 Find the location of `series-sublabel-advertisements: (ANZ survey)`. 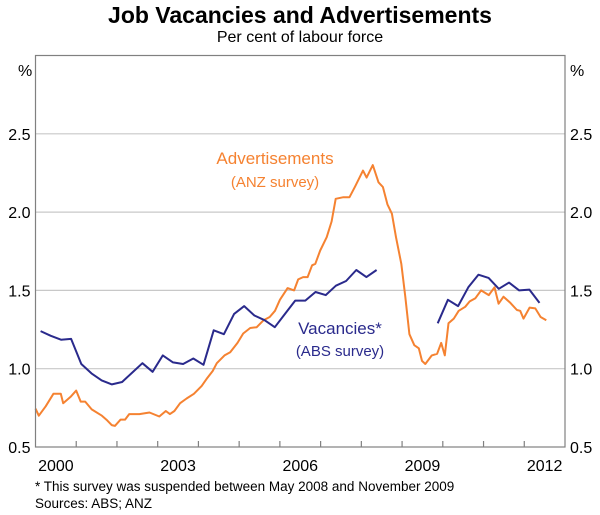

series-sublabel-advertisements: (ANZ survey) is located at coordinates (275, 182).